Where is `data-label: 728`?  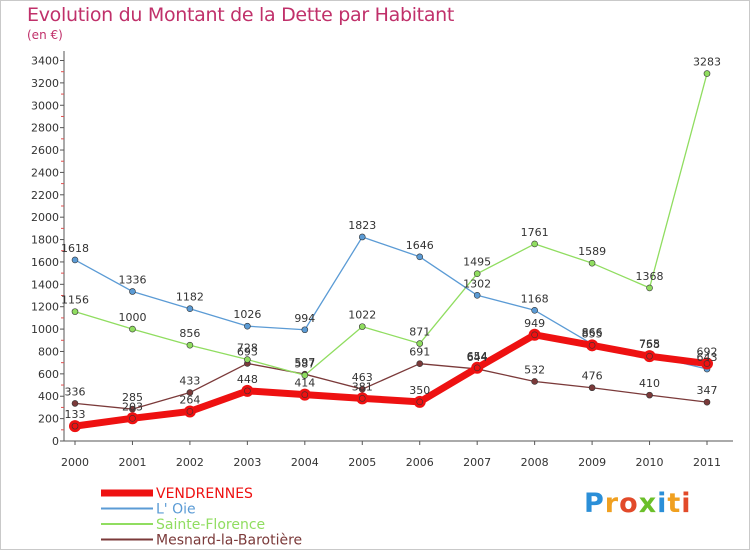 data-label: 728 is located at coordinates (247, 348).